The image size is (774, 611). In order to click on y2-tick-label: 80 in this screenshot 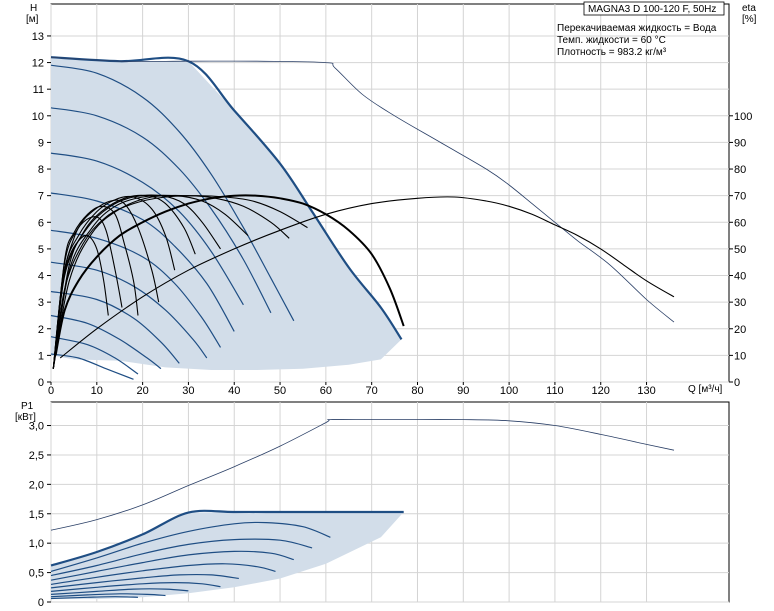, I will do `click(740, 170)`.